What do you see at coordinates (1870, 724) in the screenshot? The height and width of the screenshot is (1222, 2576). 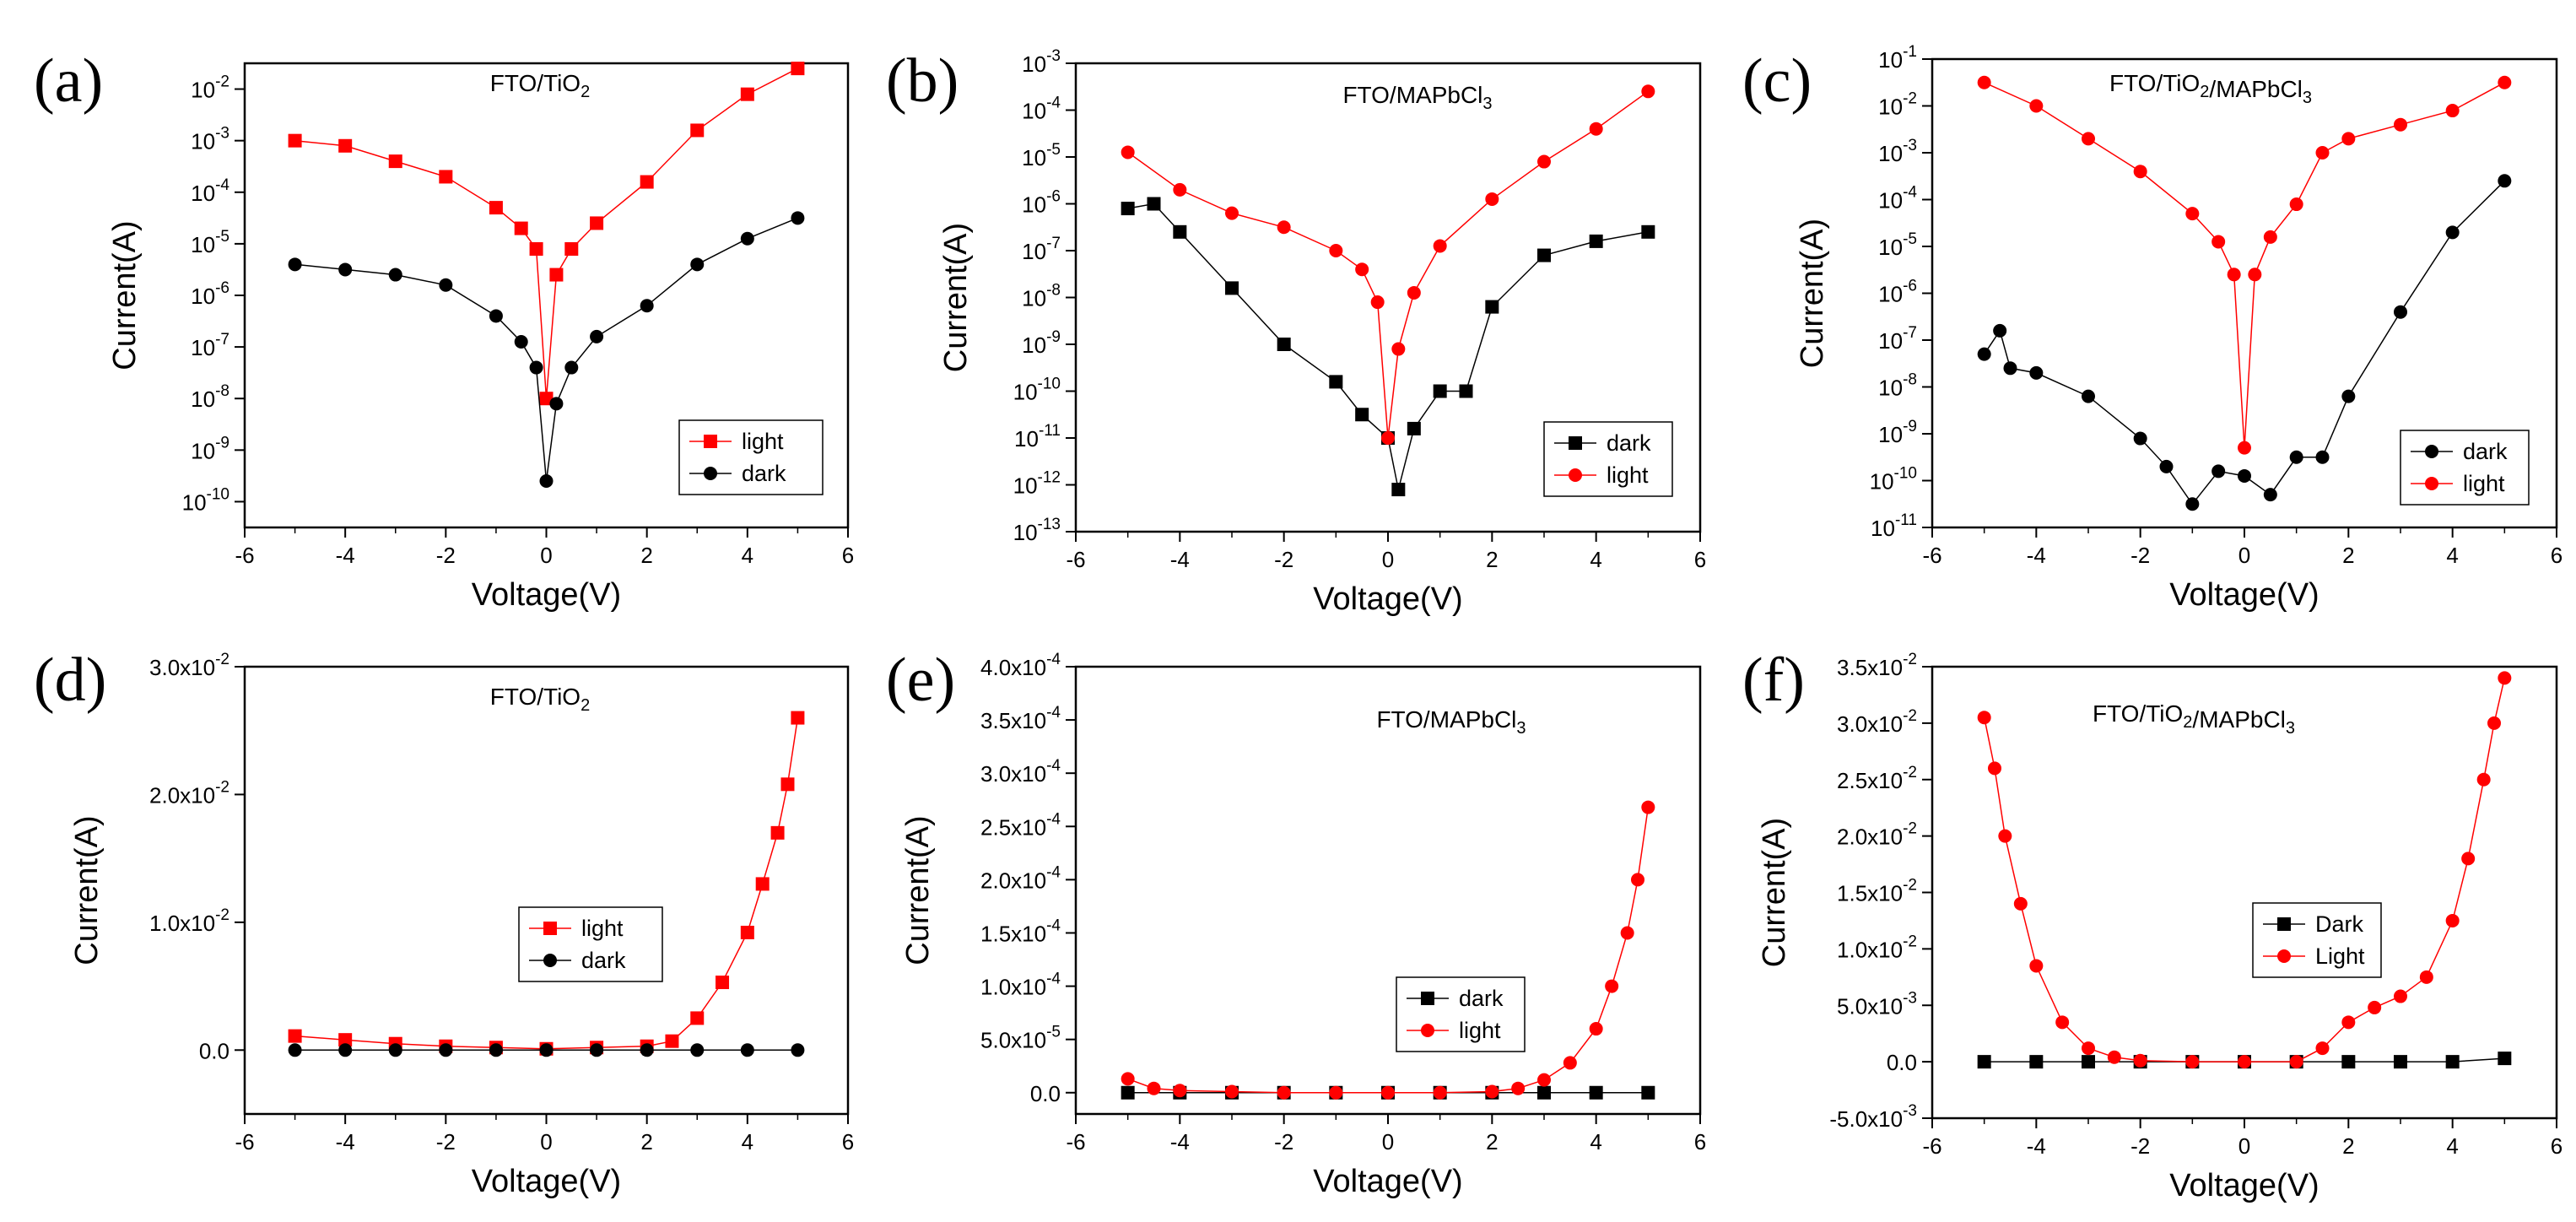 I see `y-tick-base: 3.0x10` at bounding box center [1870, 724].